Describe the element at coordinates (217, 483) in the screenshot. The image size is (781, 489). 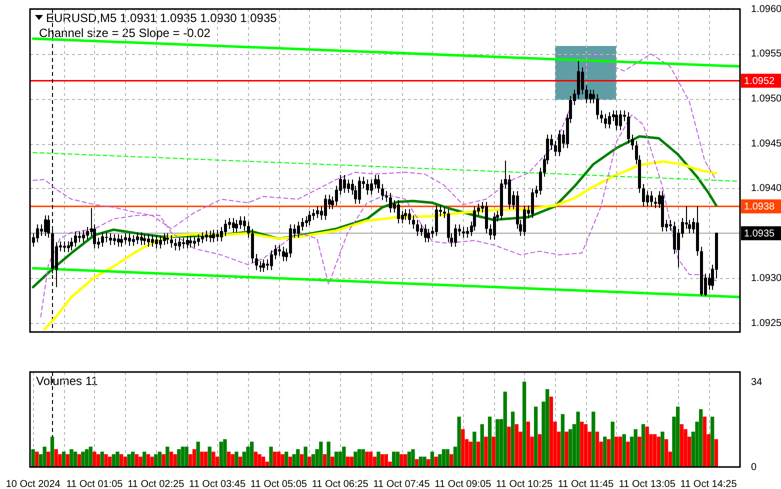
I see `x-tick-label: 11 Oct 03:45` at that location.